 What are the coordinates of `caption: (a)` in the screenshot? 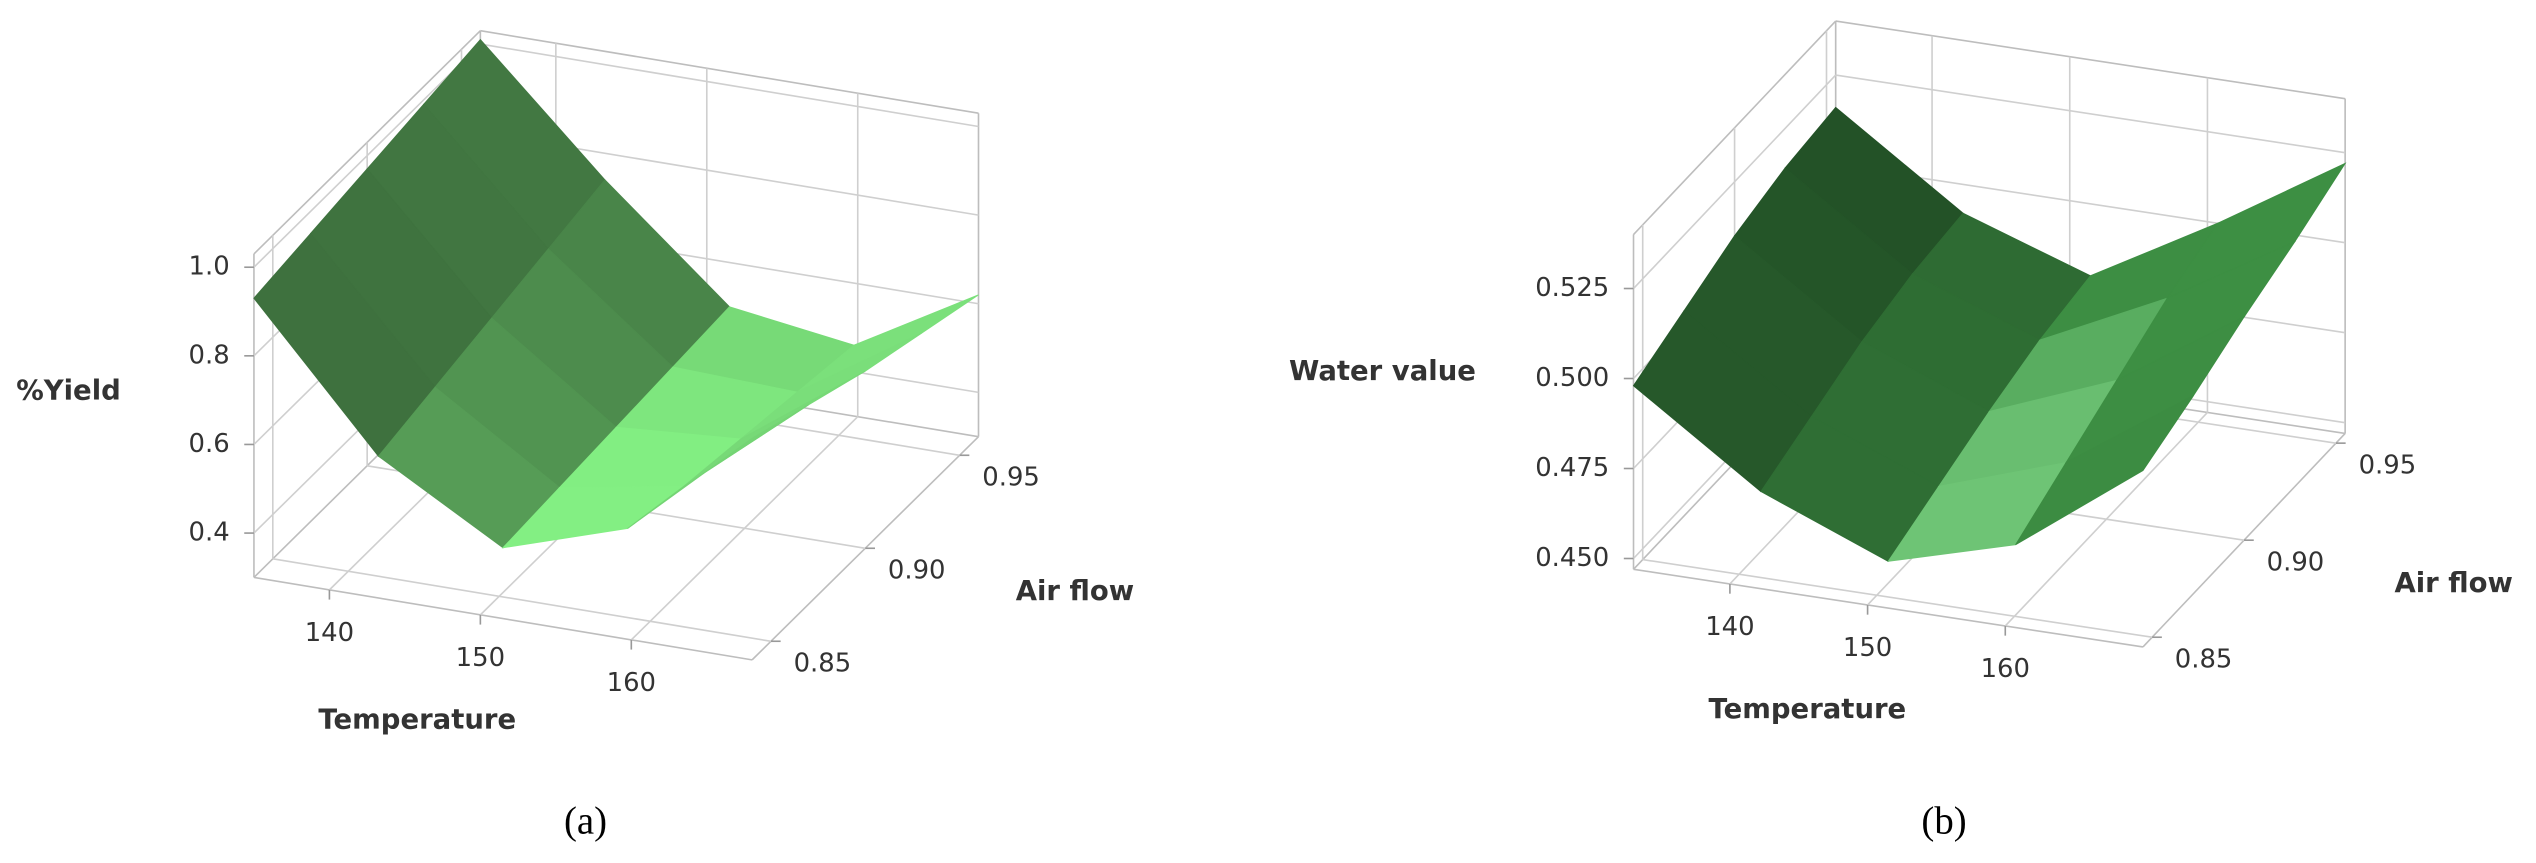 It's located at (585, 821).